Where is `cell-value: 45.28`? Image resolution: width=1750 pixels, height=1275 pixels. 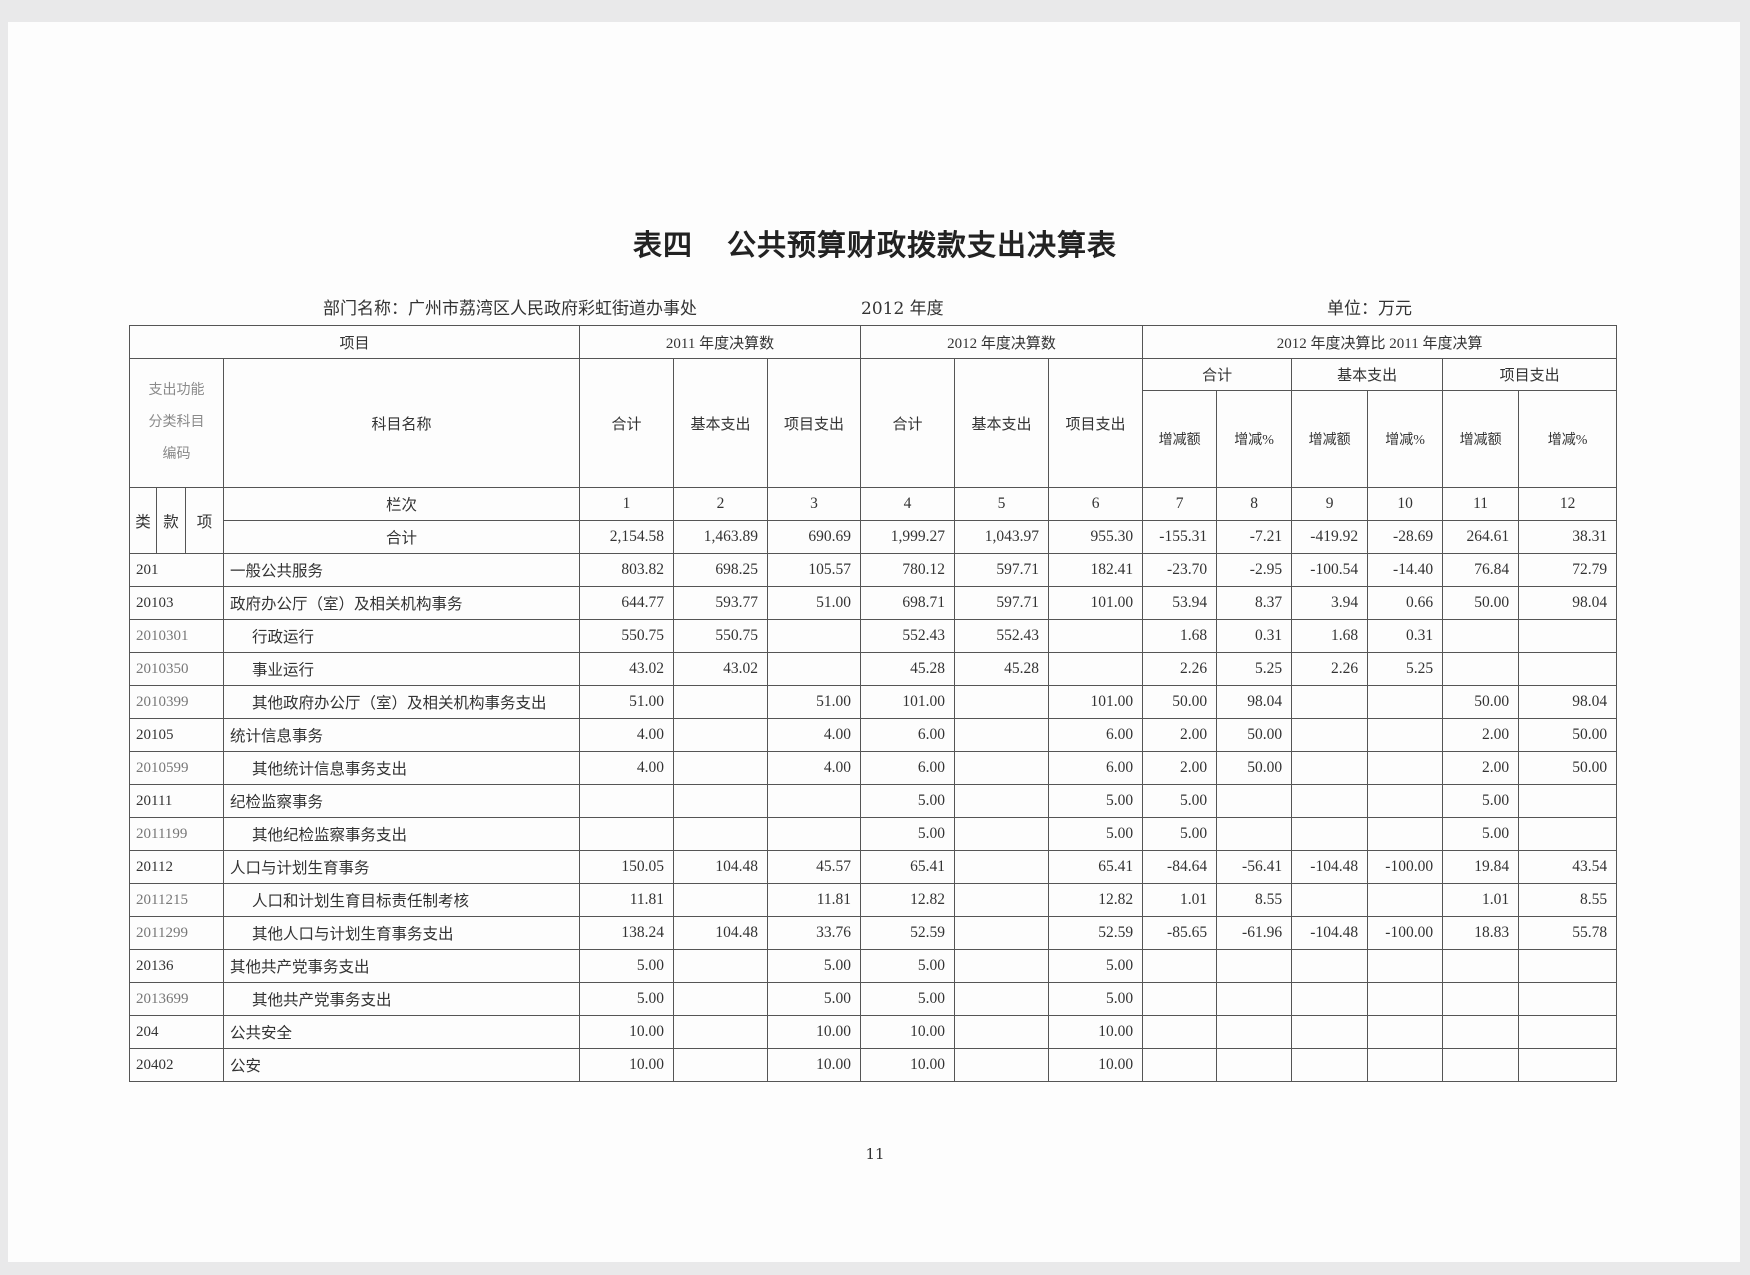
cell-value: 45.28 is located at coordinates (1002, 669).